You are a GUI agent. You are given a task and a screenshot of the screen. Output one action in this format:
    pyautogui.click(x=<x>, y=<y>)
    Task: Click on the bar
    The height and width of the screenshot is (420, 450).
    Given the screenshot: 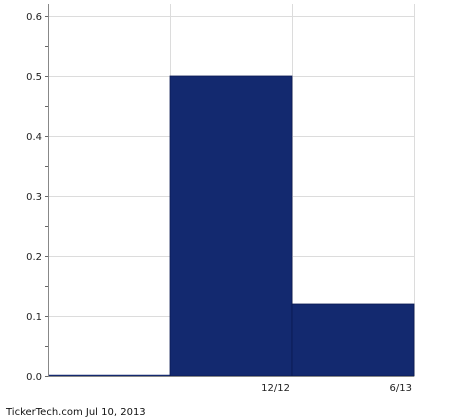 What is the action you would take?
    pyautogui.click(x=353, y=340)
    